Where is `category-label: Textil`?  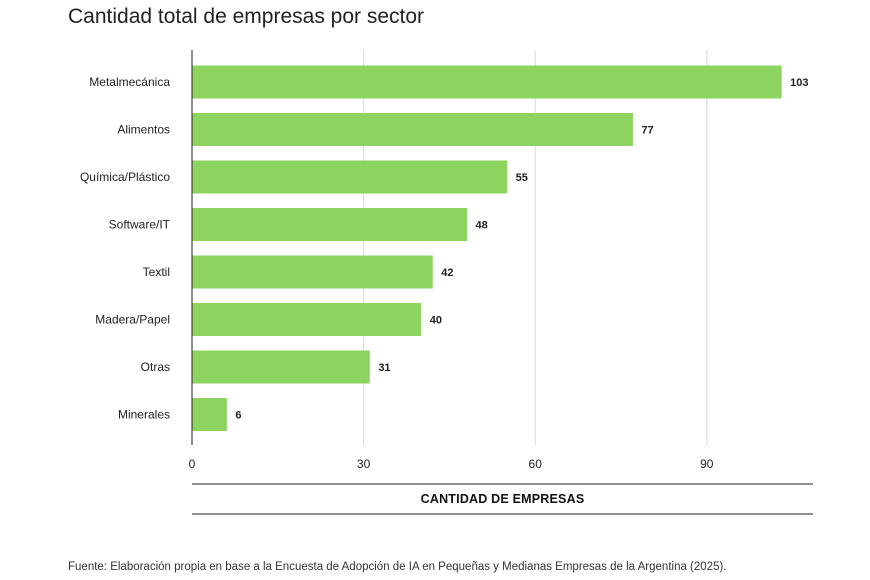
category-label: Textil is located at coordinates (156, 272).